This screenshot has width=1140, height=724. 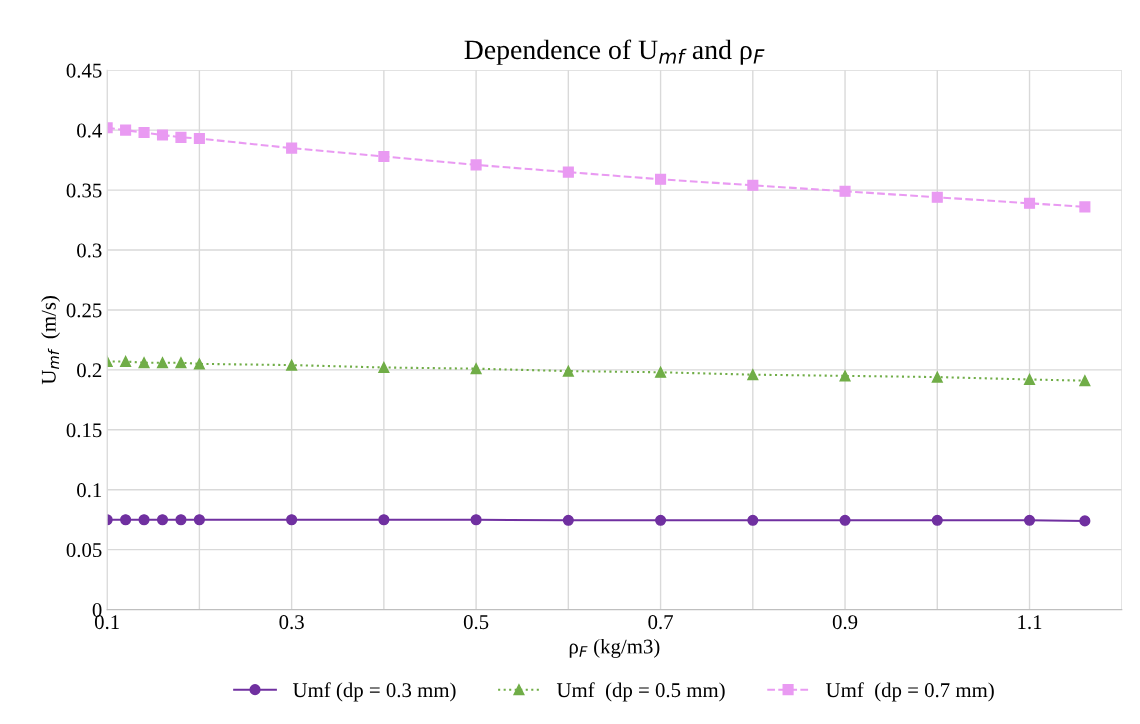 What do you see at coordinates (291, 622) in the screenshot?
I see `x-tick-label: 0.3` at bounding box center [291, 622].